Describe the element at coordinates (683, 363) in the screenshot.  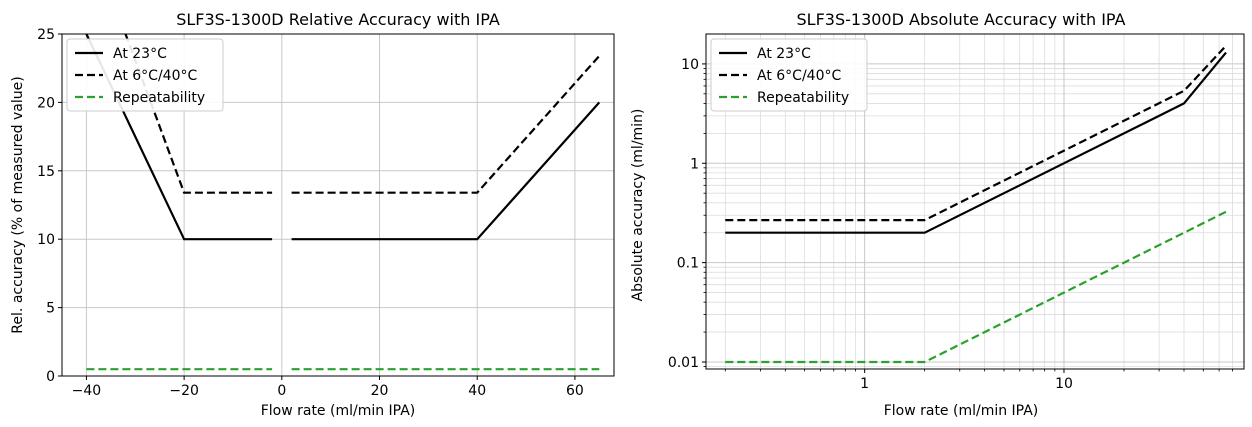
I see `y-tick-label: 0.01` at that location.